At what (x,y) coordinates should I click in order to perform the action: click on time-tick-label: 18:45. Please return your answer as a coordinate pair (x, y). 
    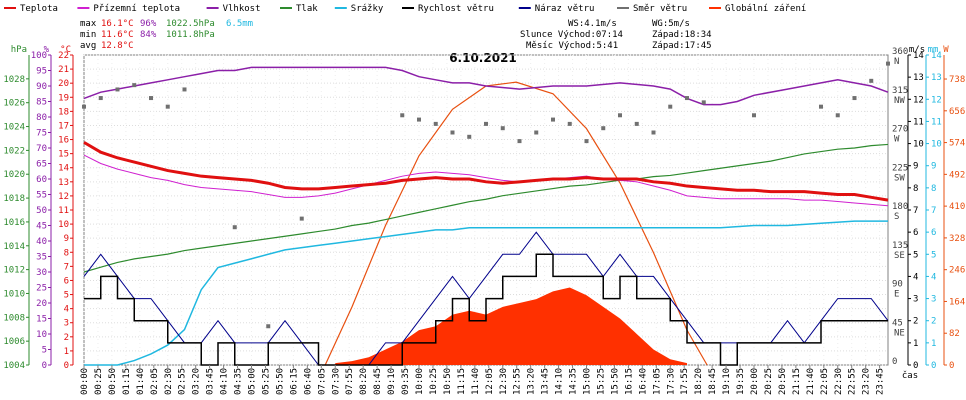
    Looking at the image, I should click on (713, 381).